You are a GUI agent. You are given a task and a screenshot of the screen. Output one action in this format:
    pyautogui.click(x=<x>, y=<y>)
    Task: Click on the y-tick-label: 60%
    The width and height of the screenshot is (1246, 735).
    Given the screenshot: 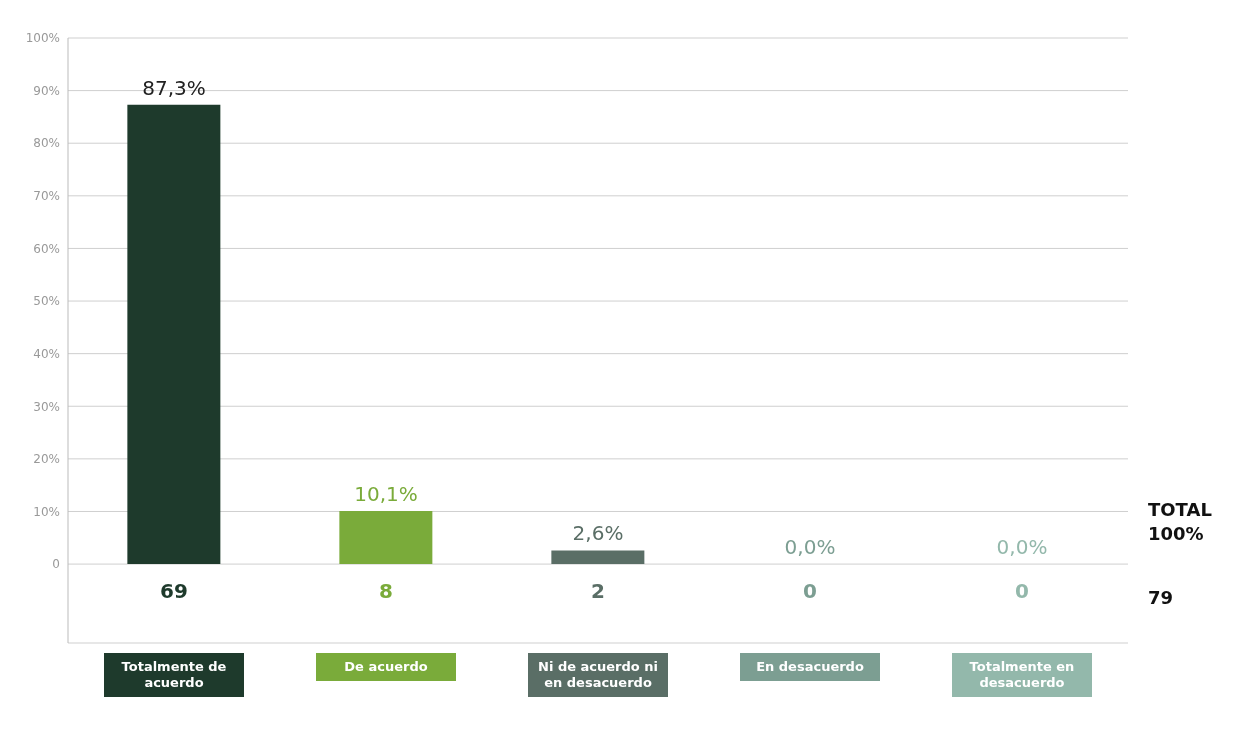 What is the action you would take?
    pyautogui.click(x=46, y=248)
    